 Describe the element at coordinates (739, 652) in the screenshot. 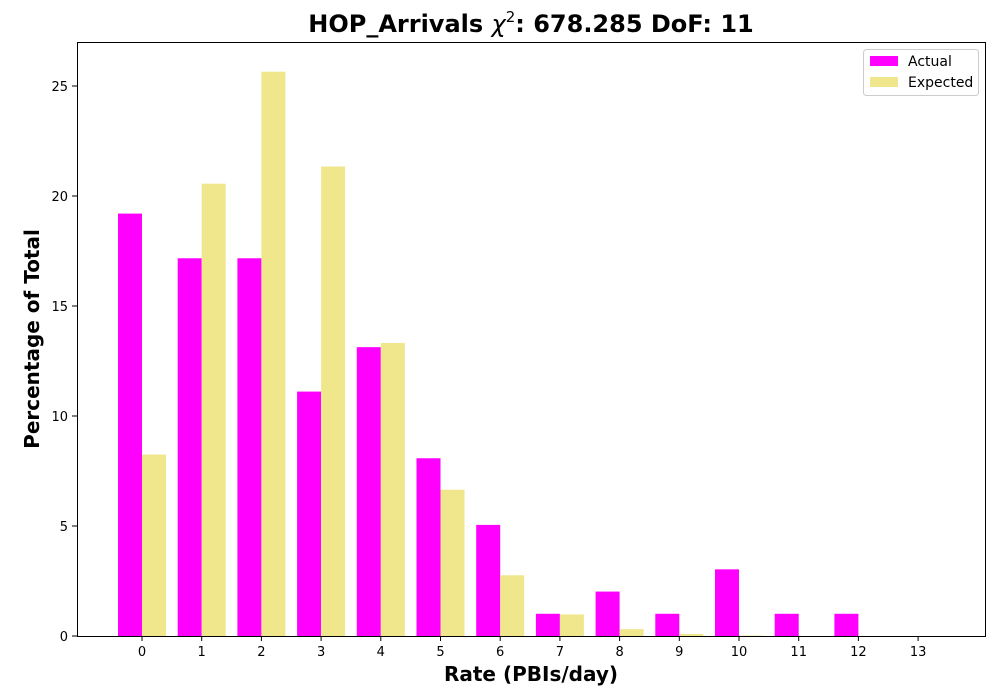

I see `x-tick-label: 10` at that location.